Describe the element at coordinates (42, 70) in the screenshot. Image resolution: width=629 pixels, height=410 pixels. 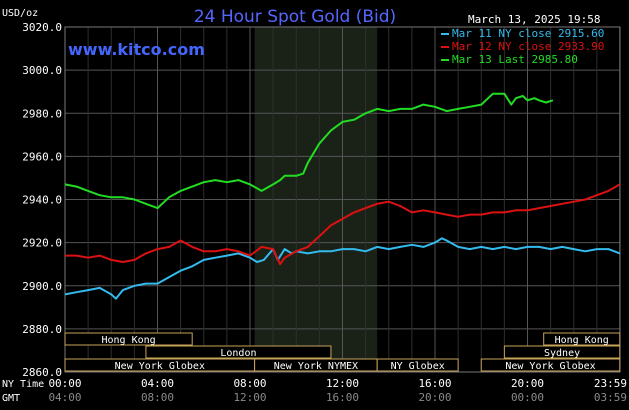
I see `y-tick-label: 3000.0` at that location.